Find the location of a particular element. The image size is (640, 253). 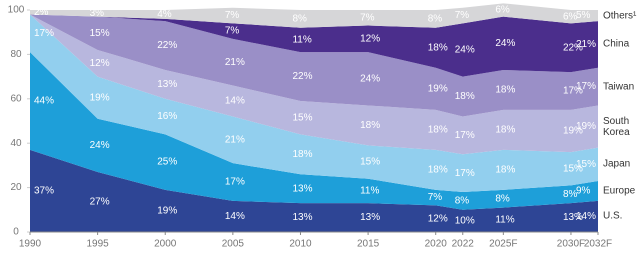

y-tick-label: 40 is located at coordinates (16, 143).